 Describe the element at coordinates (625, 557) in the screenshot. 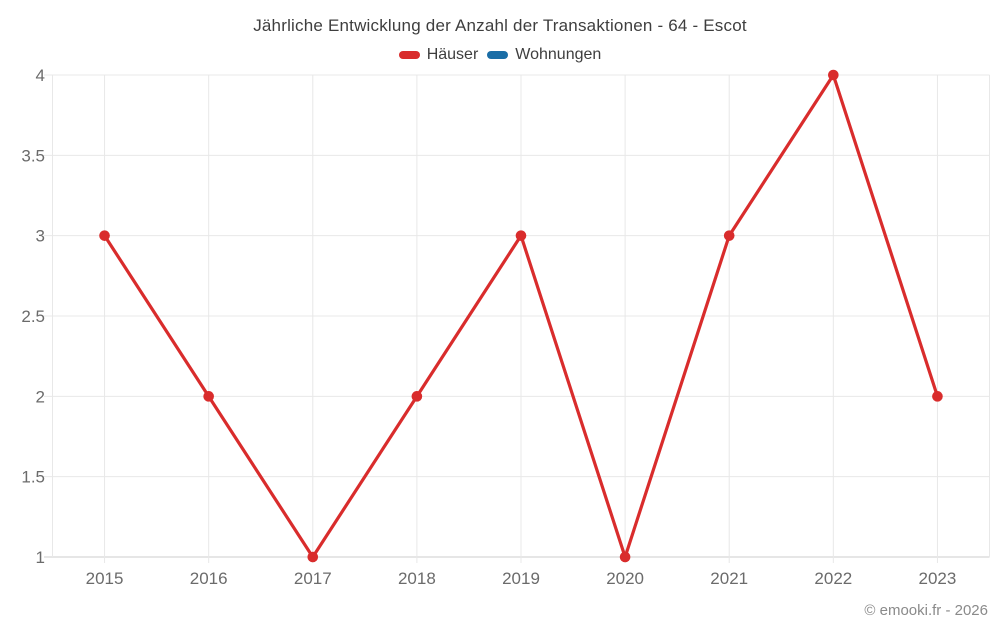

I see `data-point-h-user-2020` at that location.